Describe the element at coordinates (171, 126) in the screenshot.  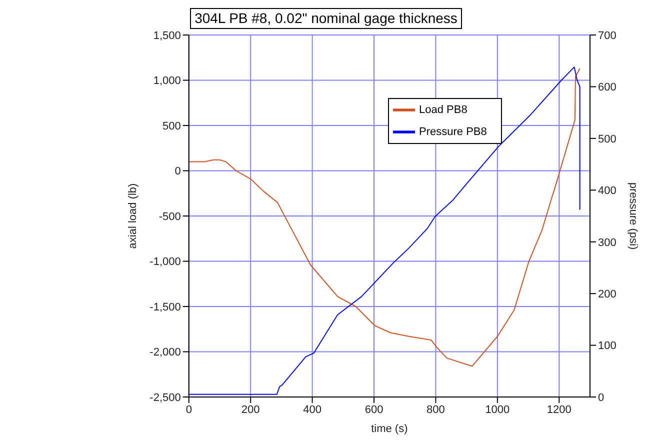
I see `y-tick-label: 500` at that location.